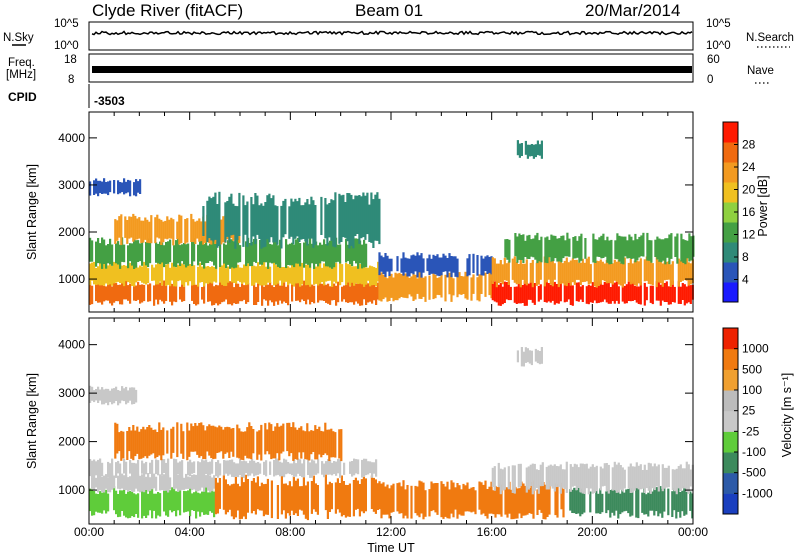  Describe the element at coordinates (392, 69) in the screenshot. I see `freq-trace` at that location.